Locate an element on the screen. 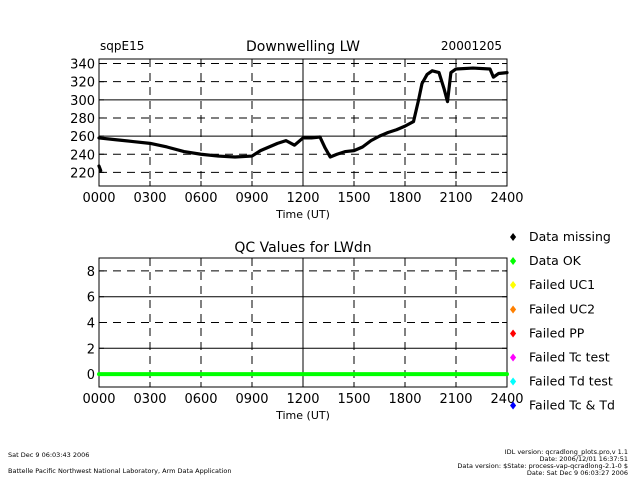  script-date: Date: 2006/12/01 16:37:51 is located at coordinates (583, 459).